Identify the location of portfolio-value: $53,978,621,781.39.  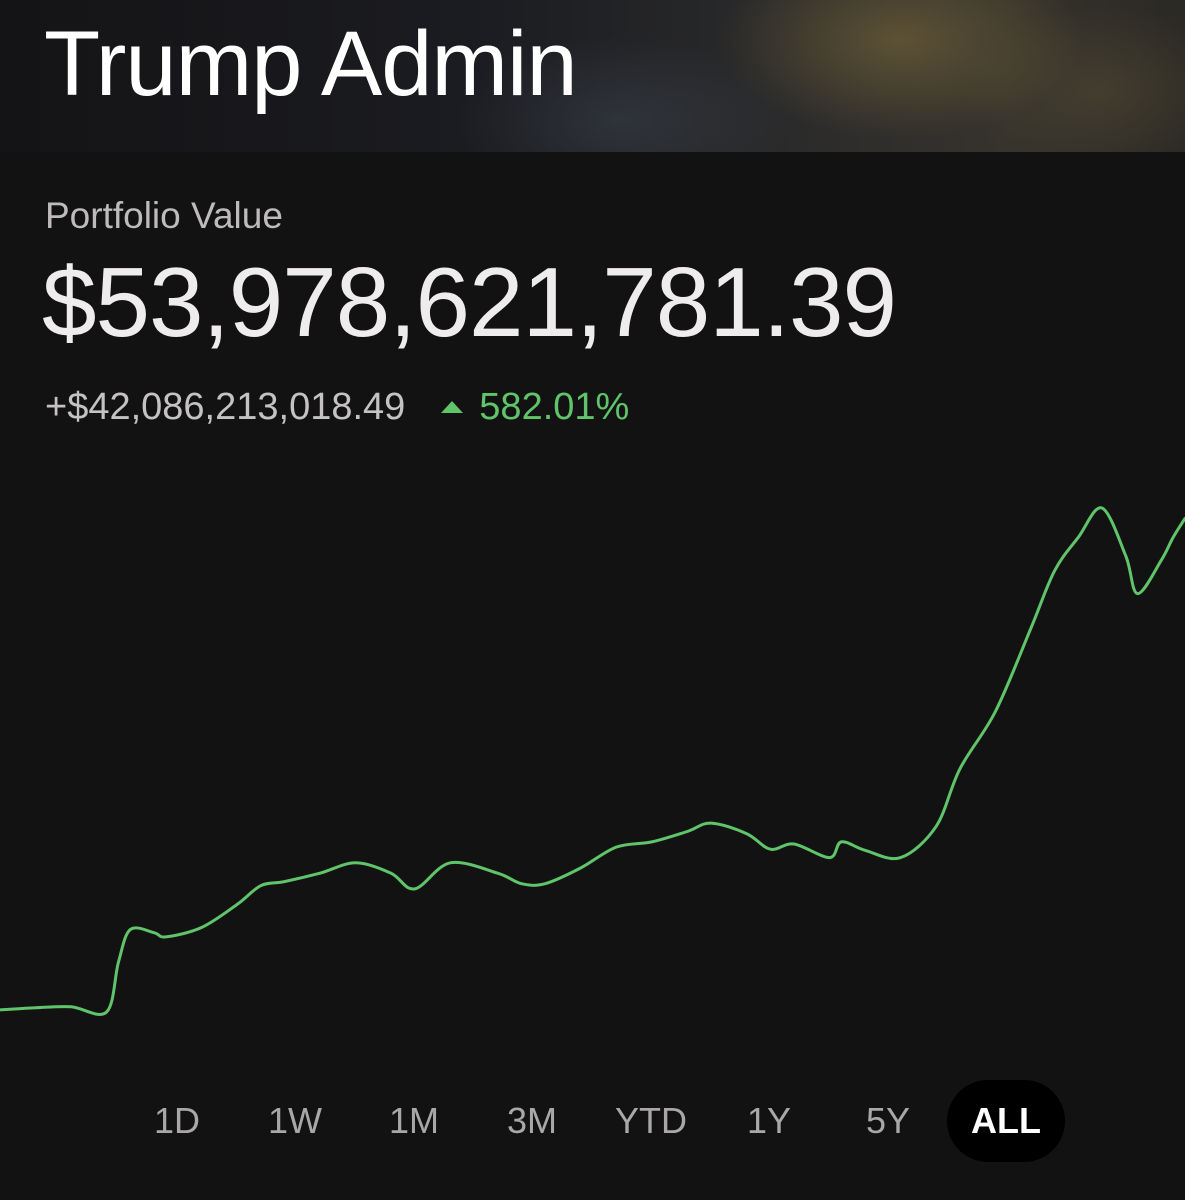
(469, 302).